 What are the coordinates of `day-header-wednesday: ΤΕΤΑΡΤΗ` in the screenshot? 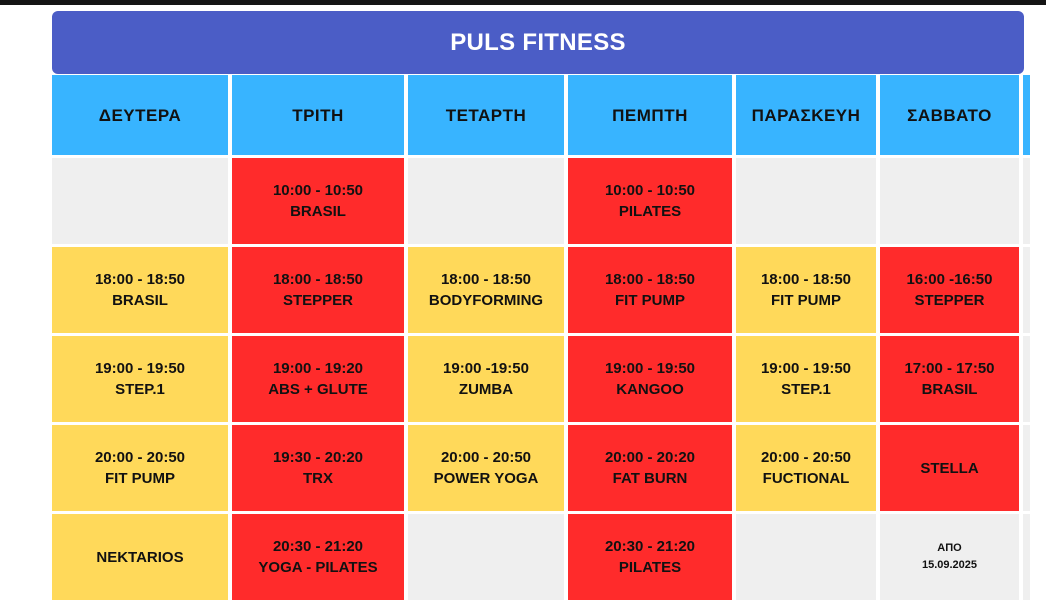 It's located at (486, 115).